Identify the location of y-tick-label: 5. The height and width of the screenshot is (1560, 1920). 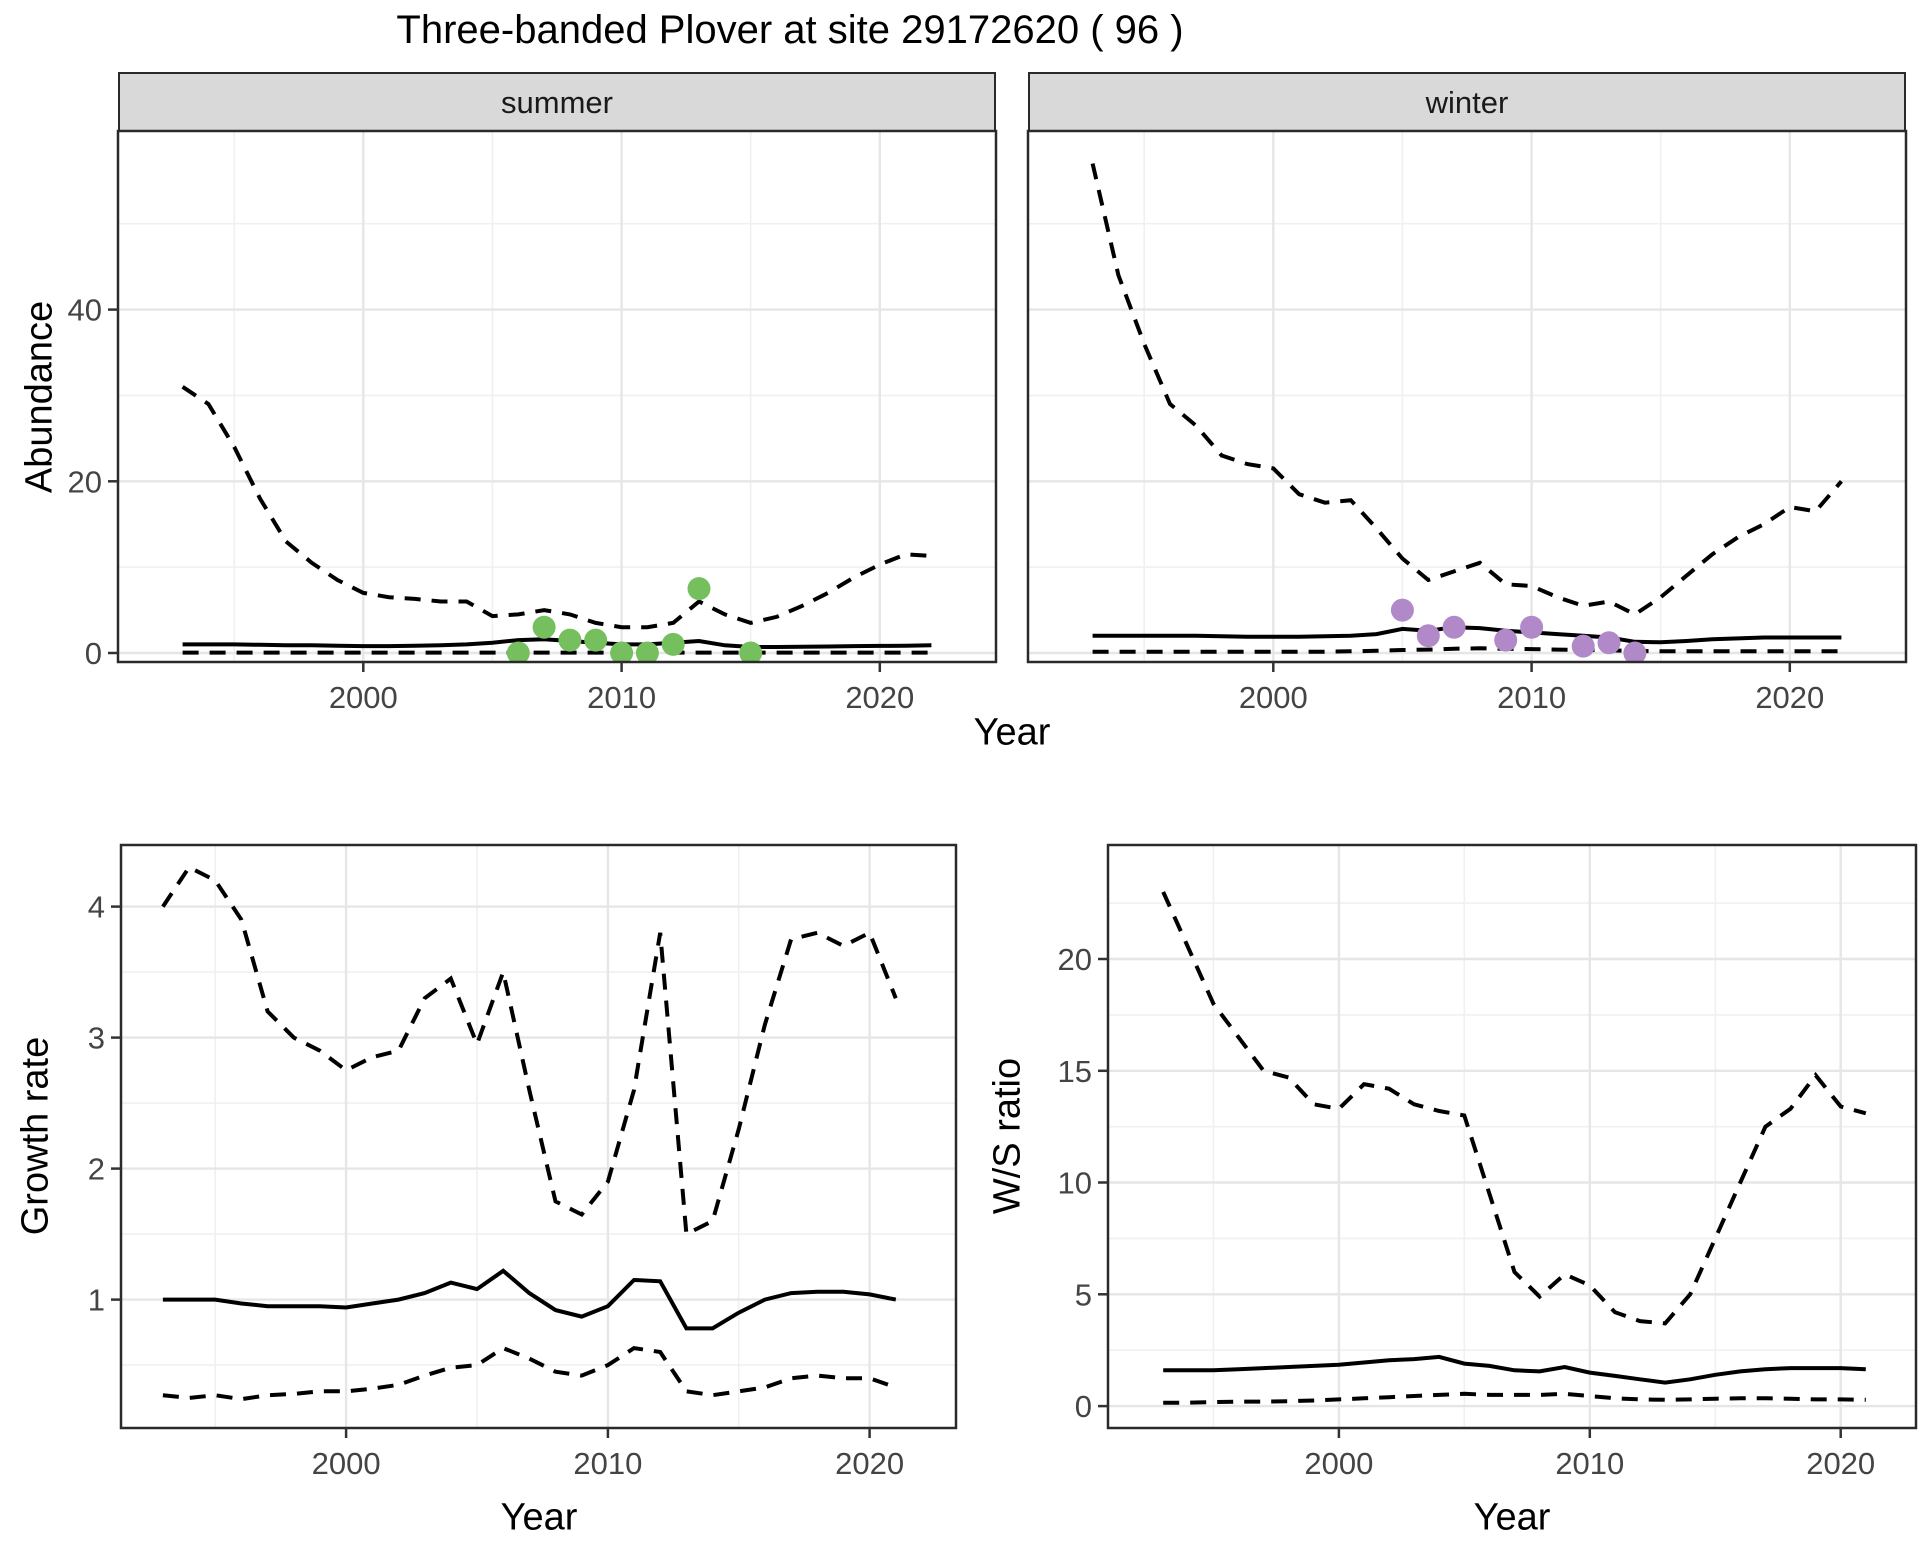
(1083, 1294).